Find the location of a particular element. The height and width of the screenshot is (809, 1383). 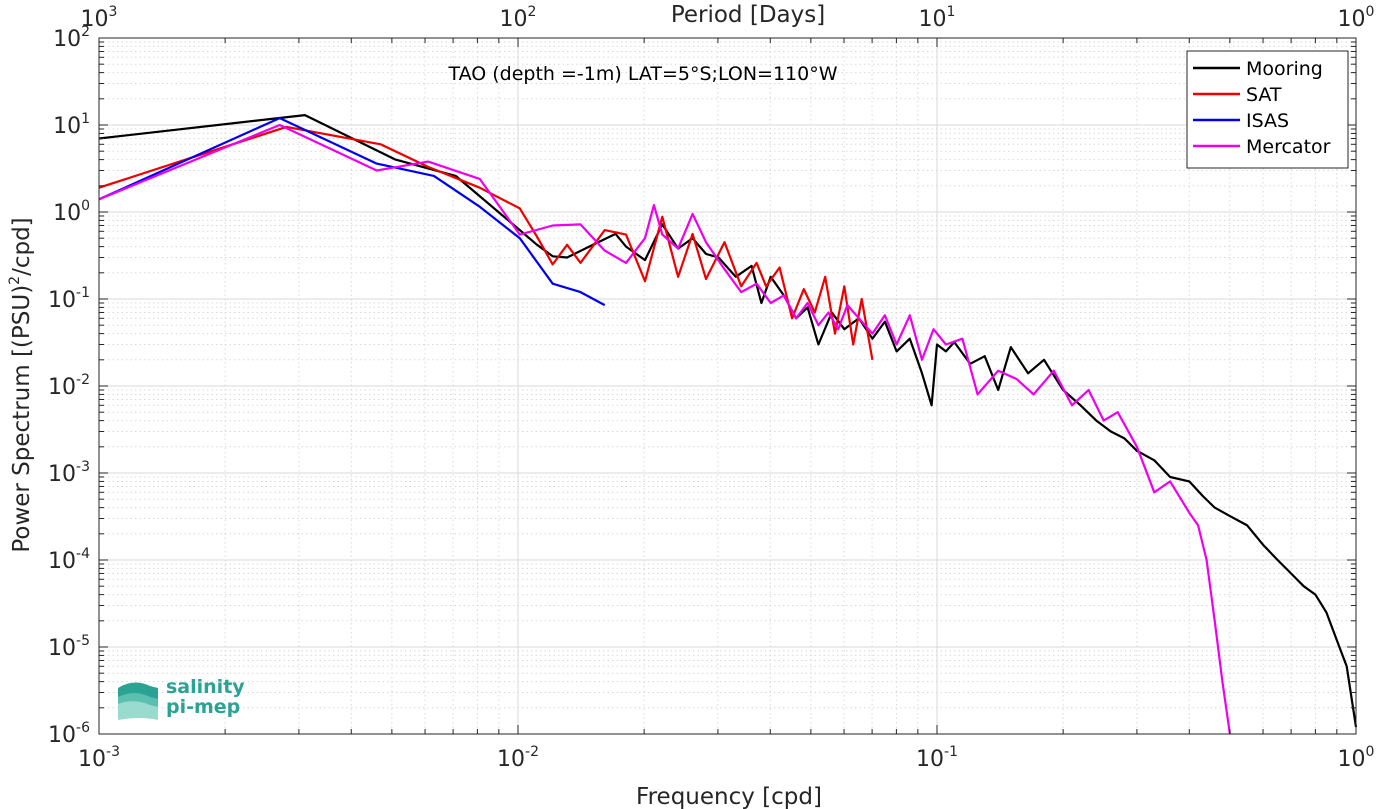

legend-items: Mooring SAT ISAS Mercator is located at coordinates (1262, 108).